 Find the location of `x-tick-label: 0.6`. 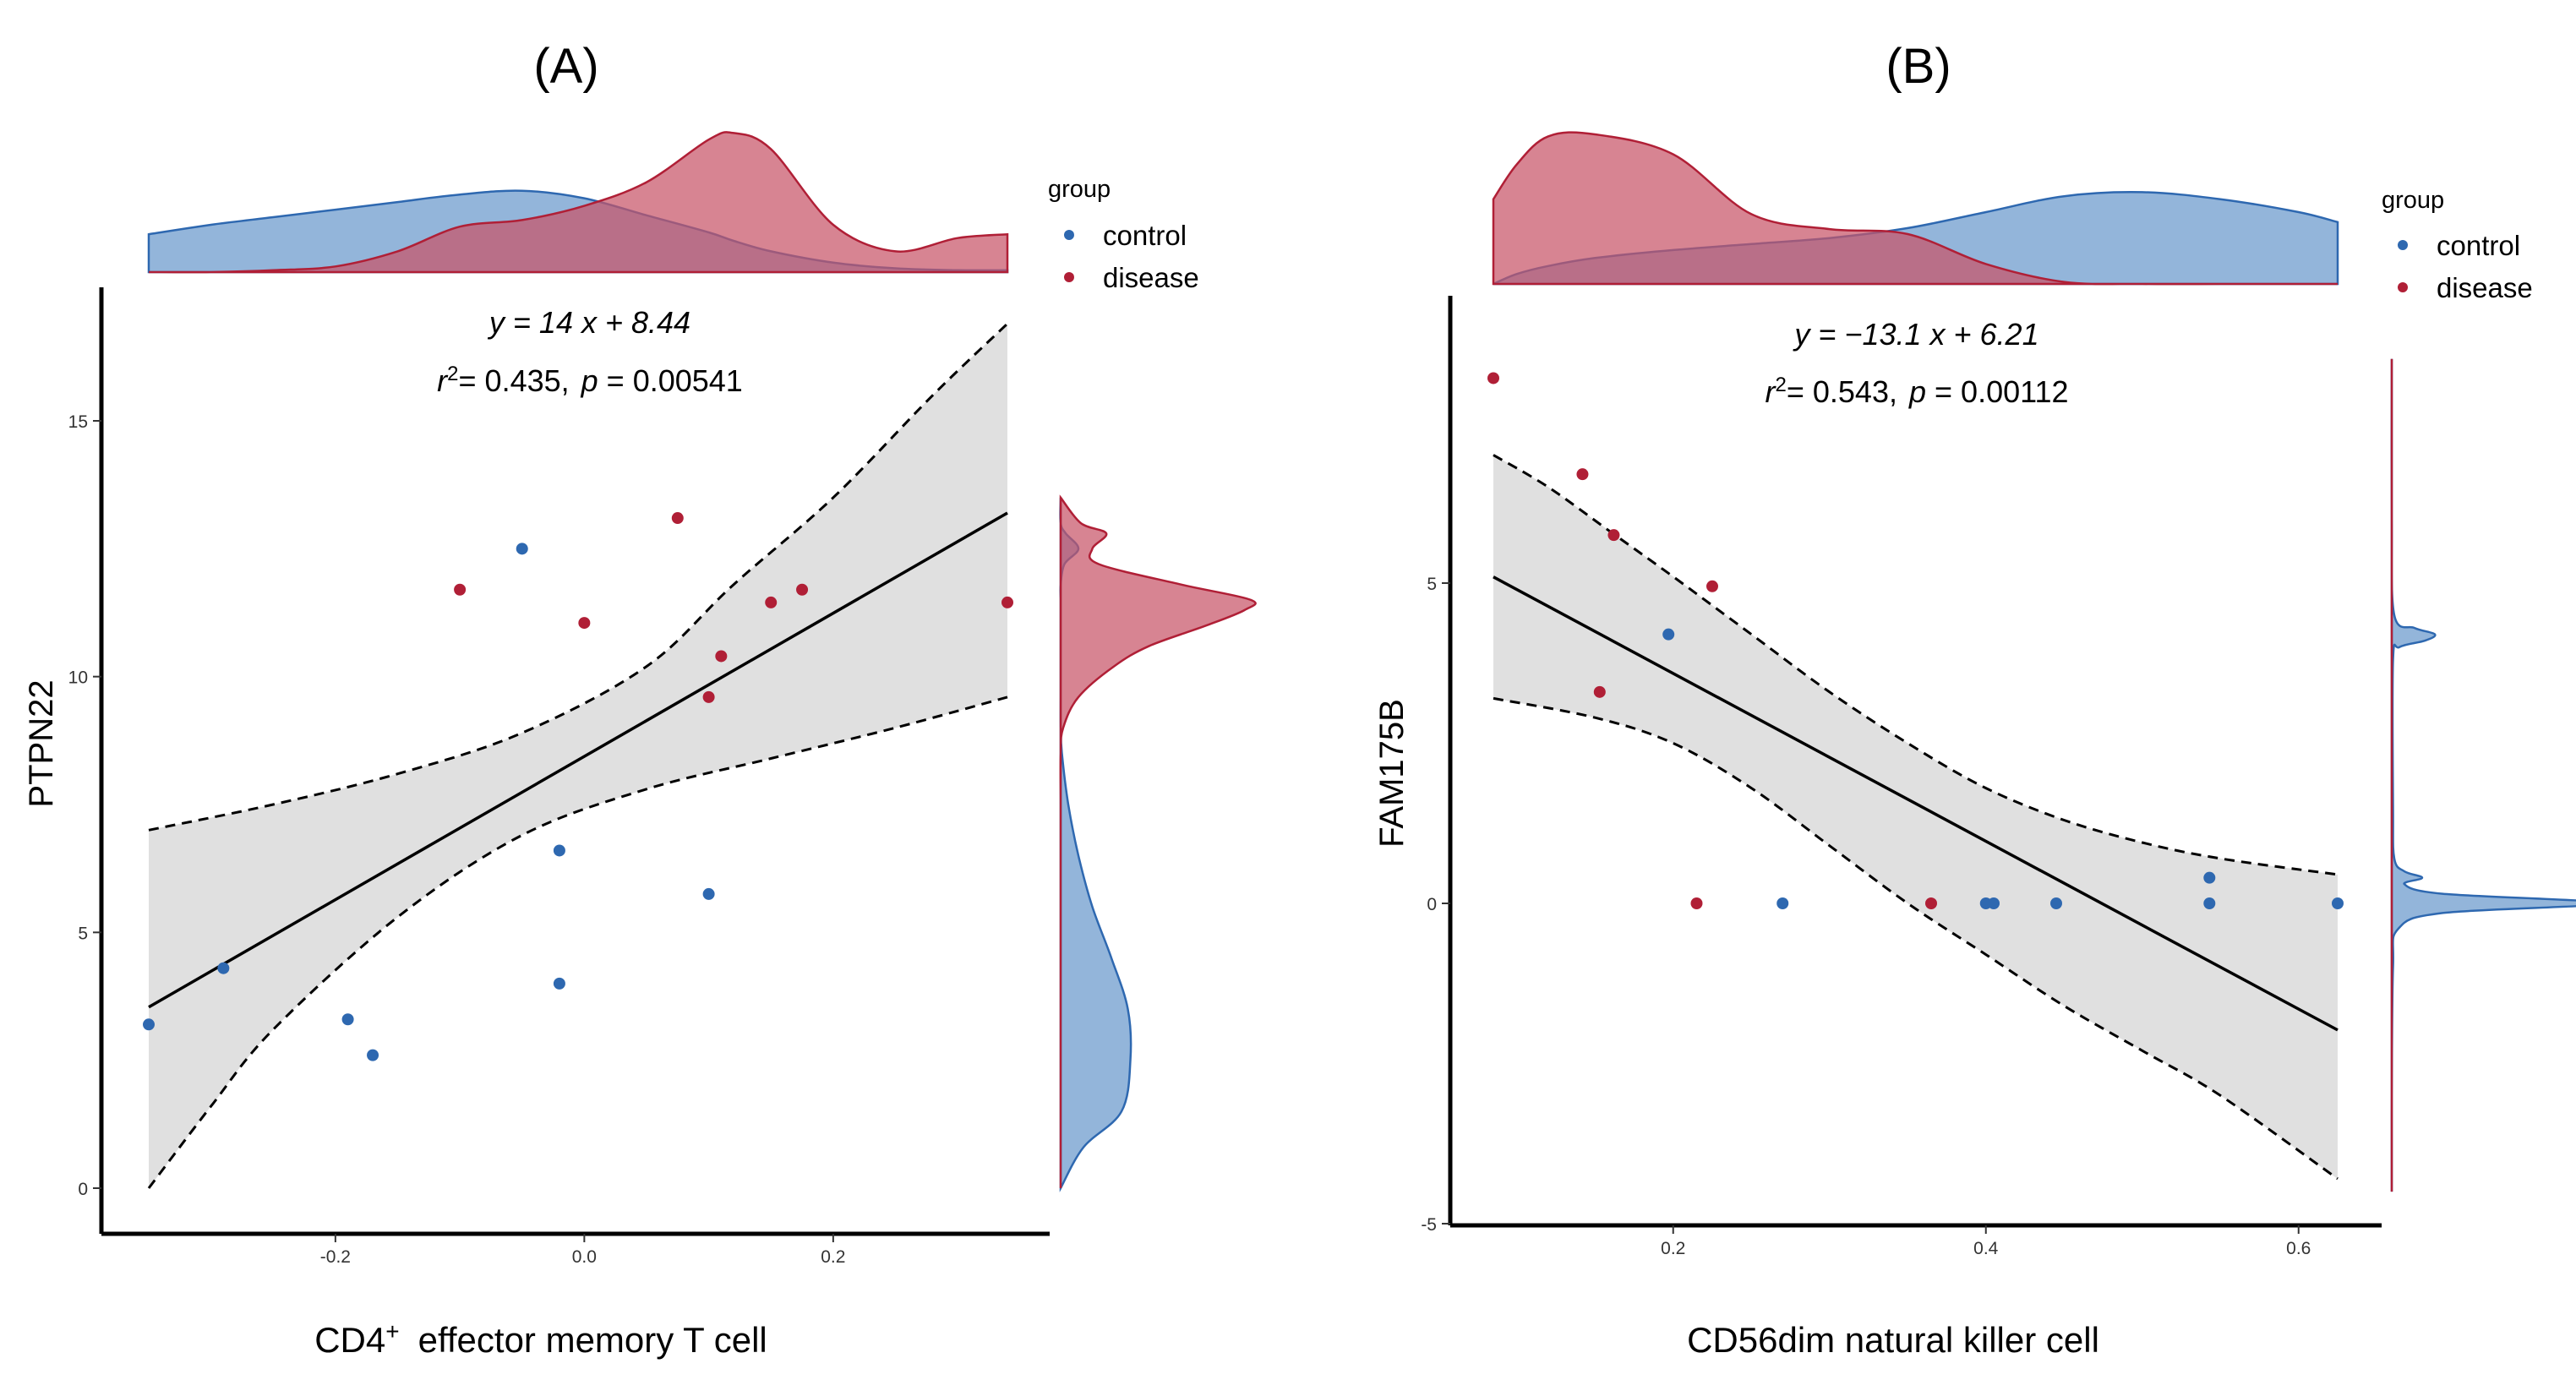

x-tick-label: 0.6 is located at coordinates (2298, 1248).